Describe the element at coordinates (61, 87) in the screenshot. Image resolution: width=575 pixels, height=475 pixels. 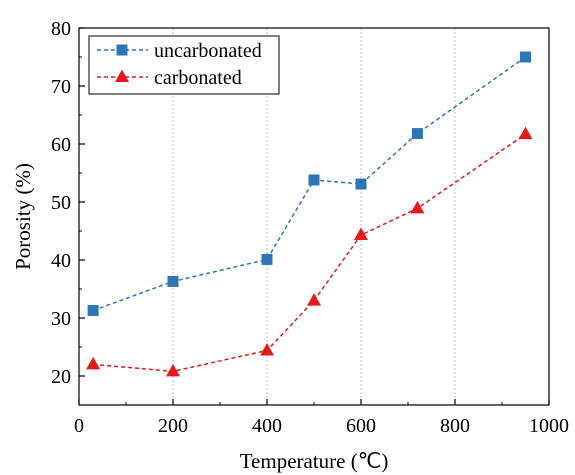
I see `y-tick-label: 70` at that location.